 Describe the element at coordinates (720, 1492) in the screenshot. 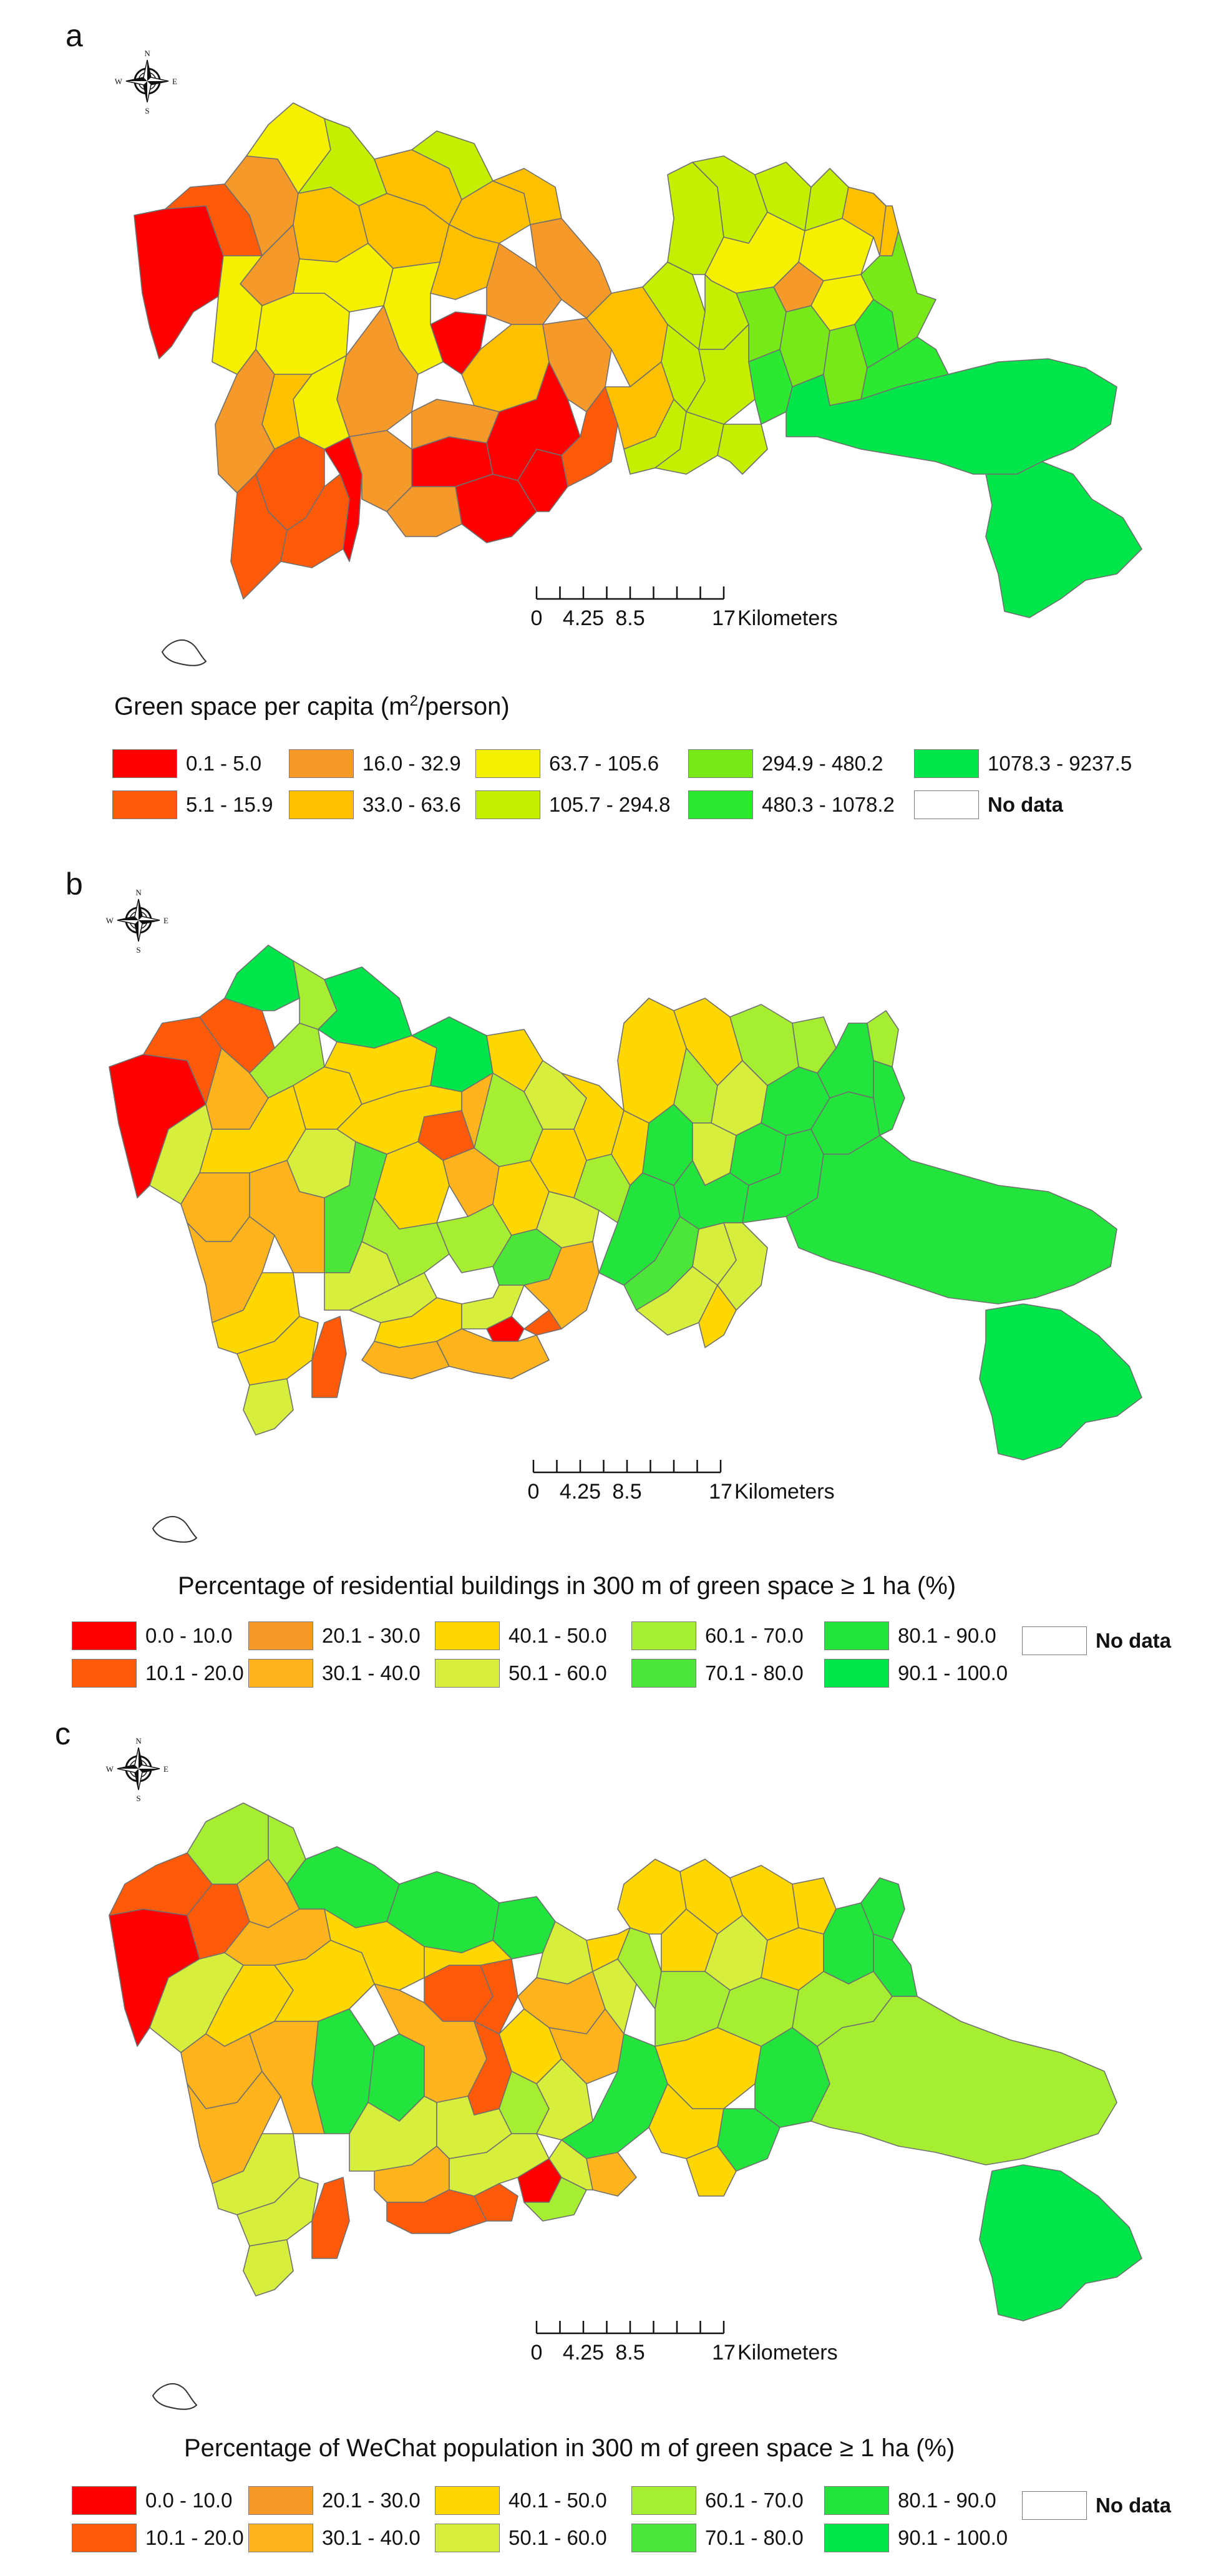

I see `scale-tick-label: 17` at that location.